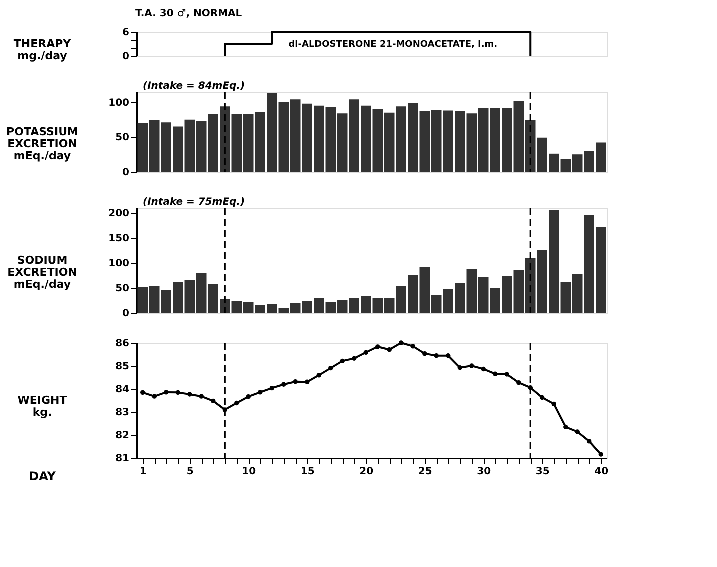 This screenshot has height=567, width=717. What do you see at coordinates (189, 14) in the screenshot?
I see `chart-title: T.A. 30 ♂, NORMAL` at bounding box center [189, 14].